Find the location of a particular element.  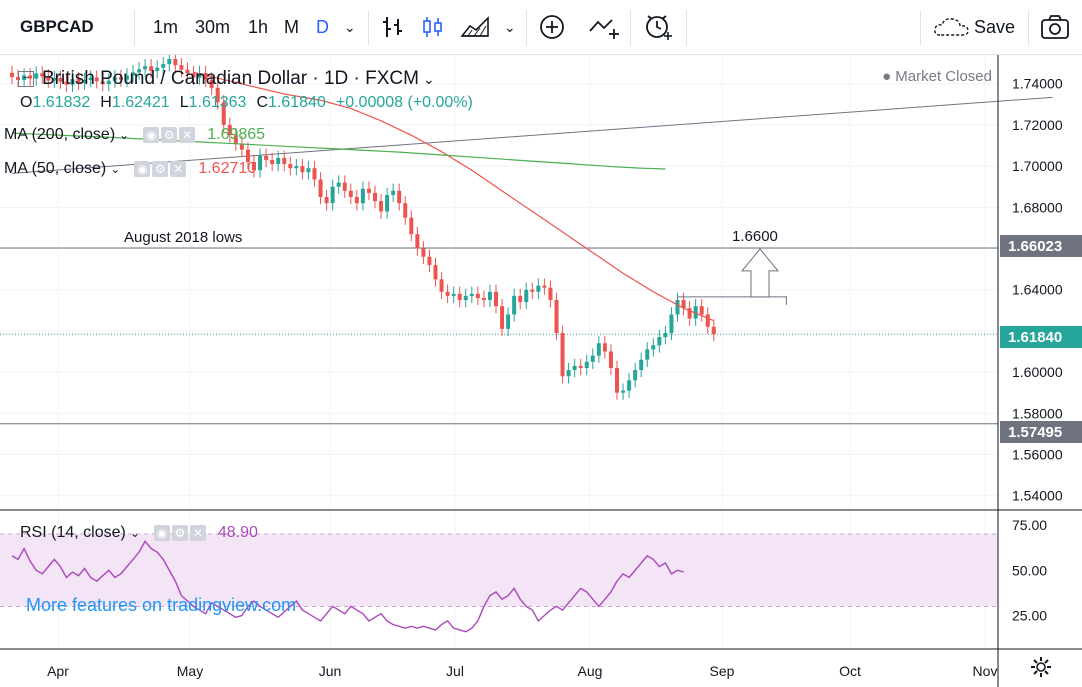

price-tick-label: 1.70000 is located at coordinates (1037, 166).